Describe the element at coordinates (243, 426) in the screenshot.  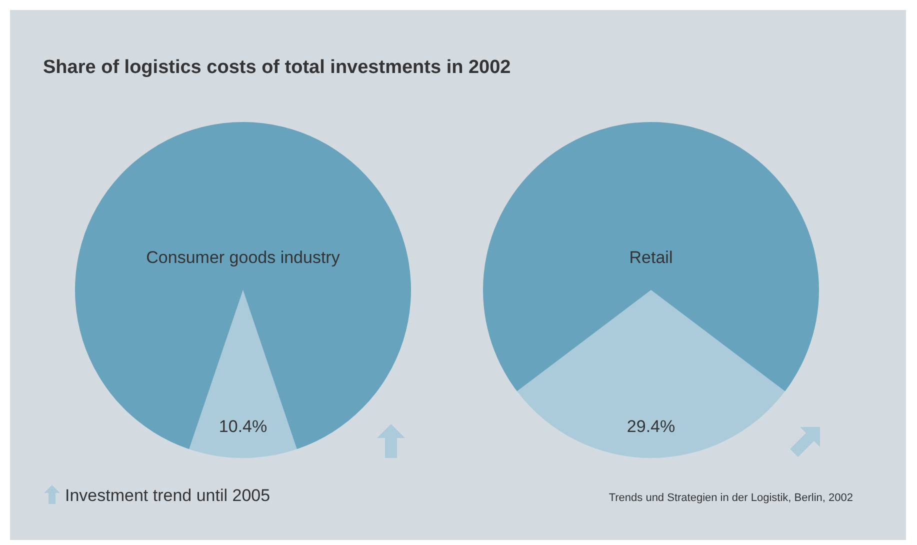
I see `data-label: 10.4%` at that location.